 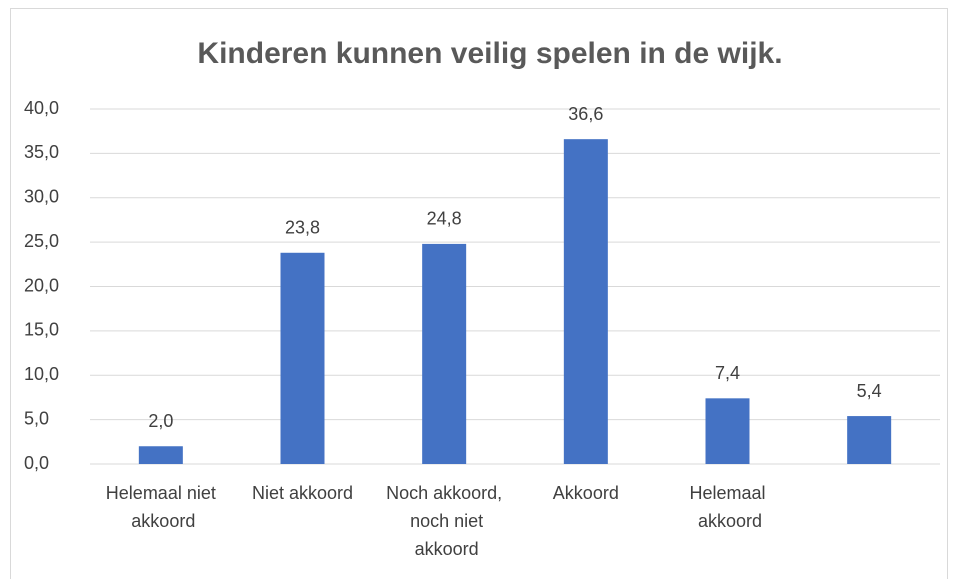 What do you see at coordinates (41, 374) in the screenshot?
I see `y-tick-label: 10,0` at bounding box center [41, 374].